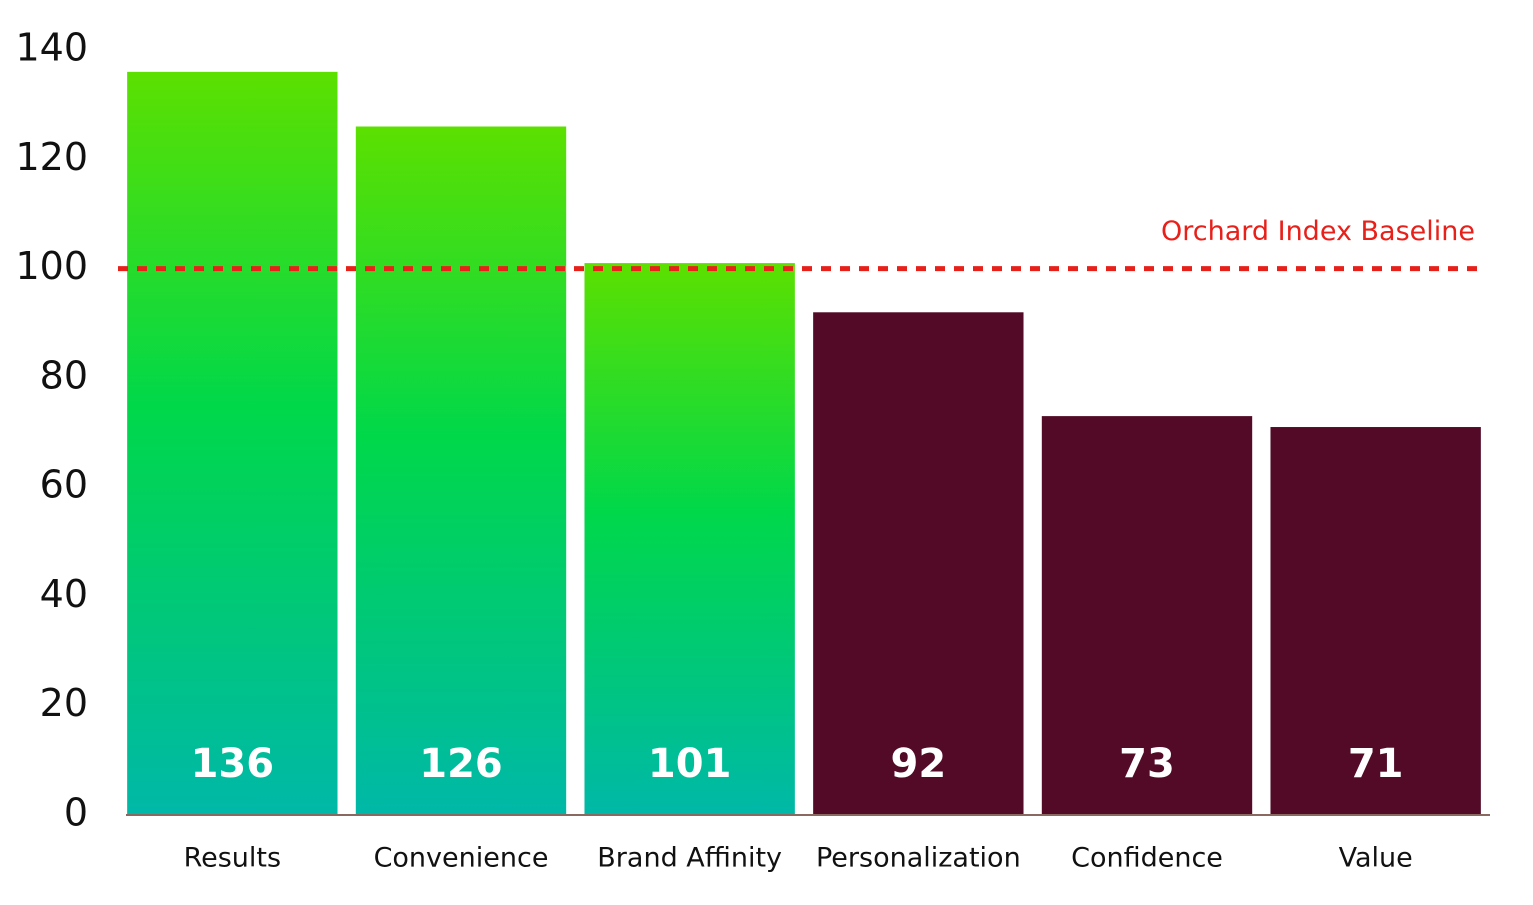 The height and width of the screenshot is (905, 1533). What do you see at coordinates (233, 764) in the screenshot?
I see `value-label: 136` at bounding box center [233, 764].